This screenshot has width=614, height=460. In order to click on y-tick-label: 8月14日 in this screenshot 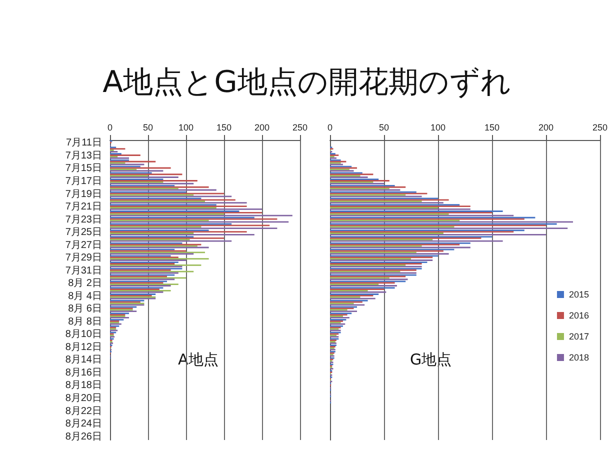, I will do `click(83, 360)`.